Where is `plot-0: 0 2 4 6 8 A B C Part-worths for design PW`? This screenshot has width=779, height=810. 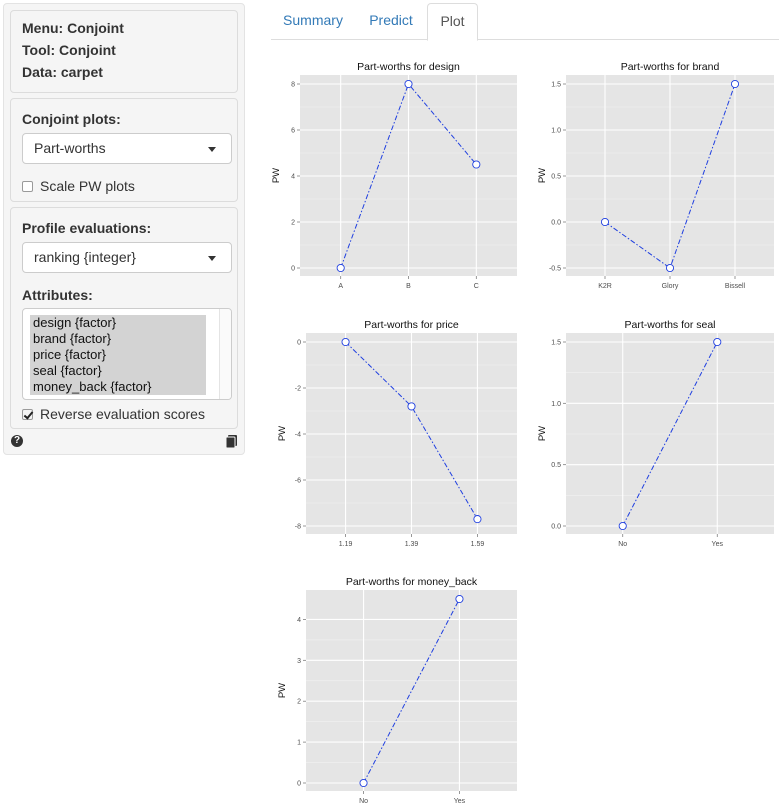 plot-0: 0 2 4 6 8 A B C Part-worths for design PW is located at coordinates (394, 175).